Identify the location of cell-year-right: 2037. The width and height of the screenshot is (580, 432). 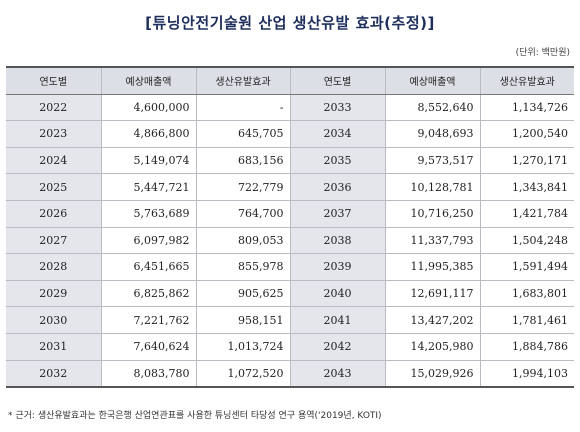
(337, 214).